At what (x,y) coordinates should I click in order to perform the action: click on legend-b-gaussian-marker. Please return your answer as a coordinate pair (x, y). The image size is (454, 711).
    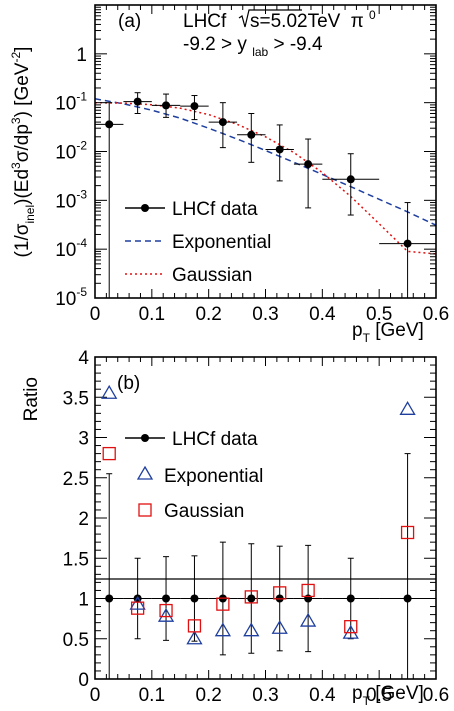
    Looking at the image, I should click on (145, 510).